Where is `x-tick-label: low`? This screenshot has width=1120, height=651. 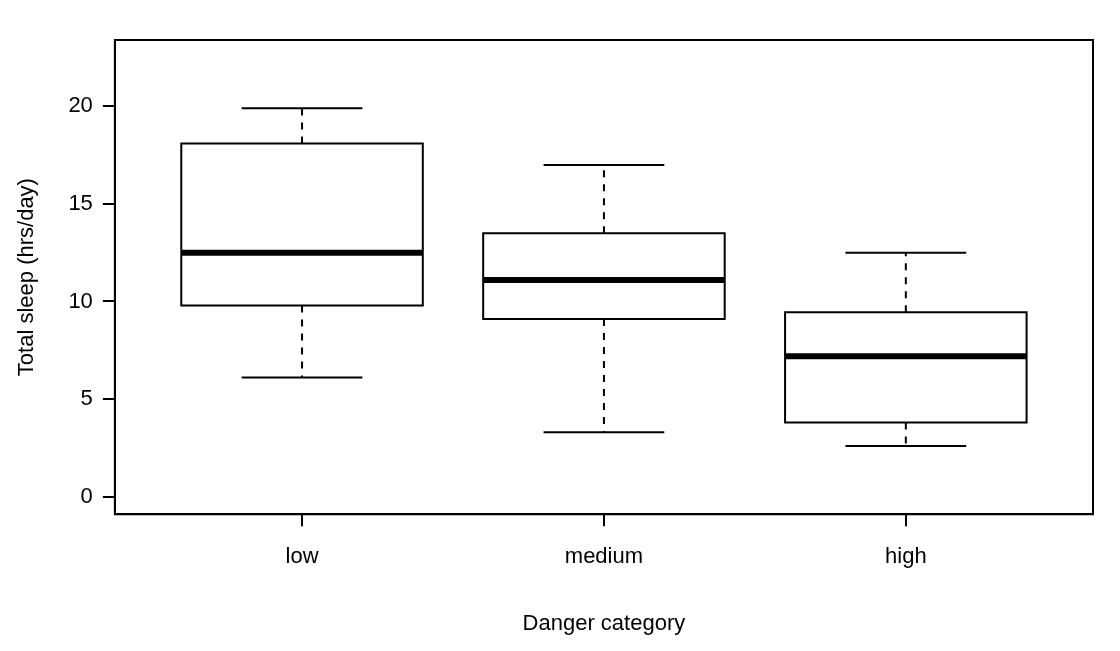
x-tick-label: low is located at coordinates (302, 556).